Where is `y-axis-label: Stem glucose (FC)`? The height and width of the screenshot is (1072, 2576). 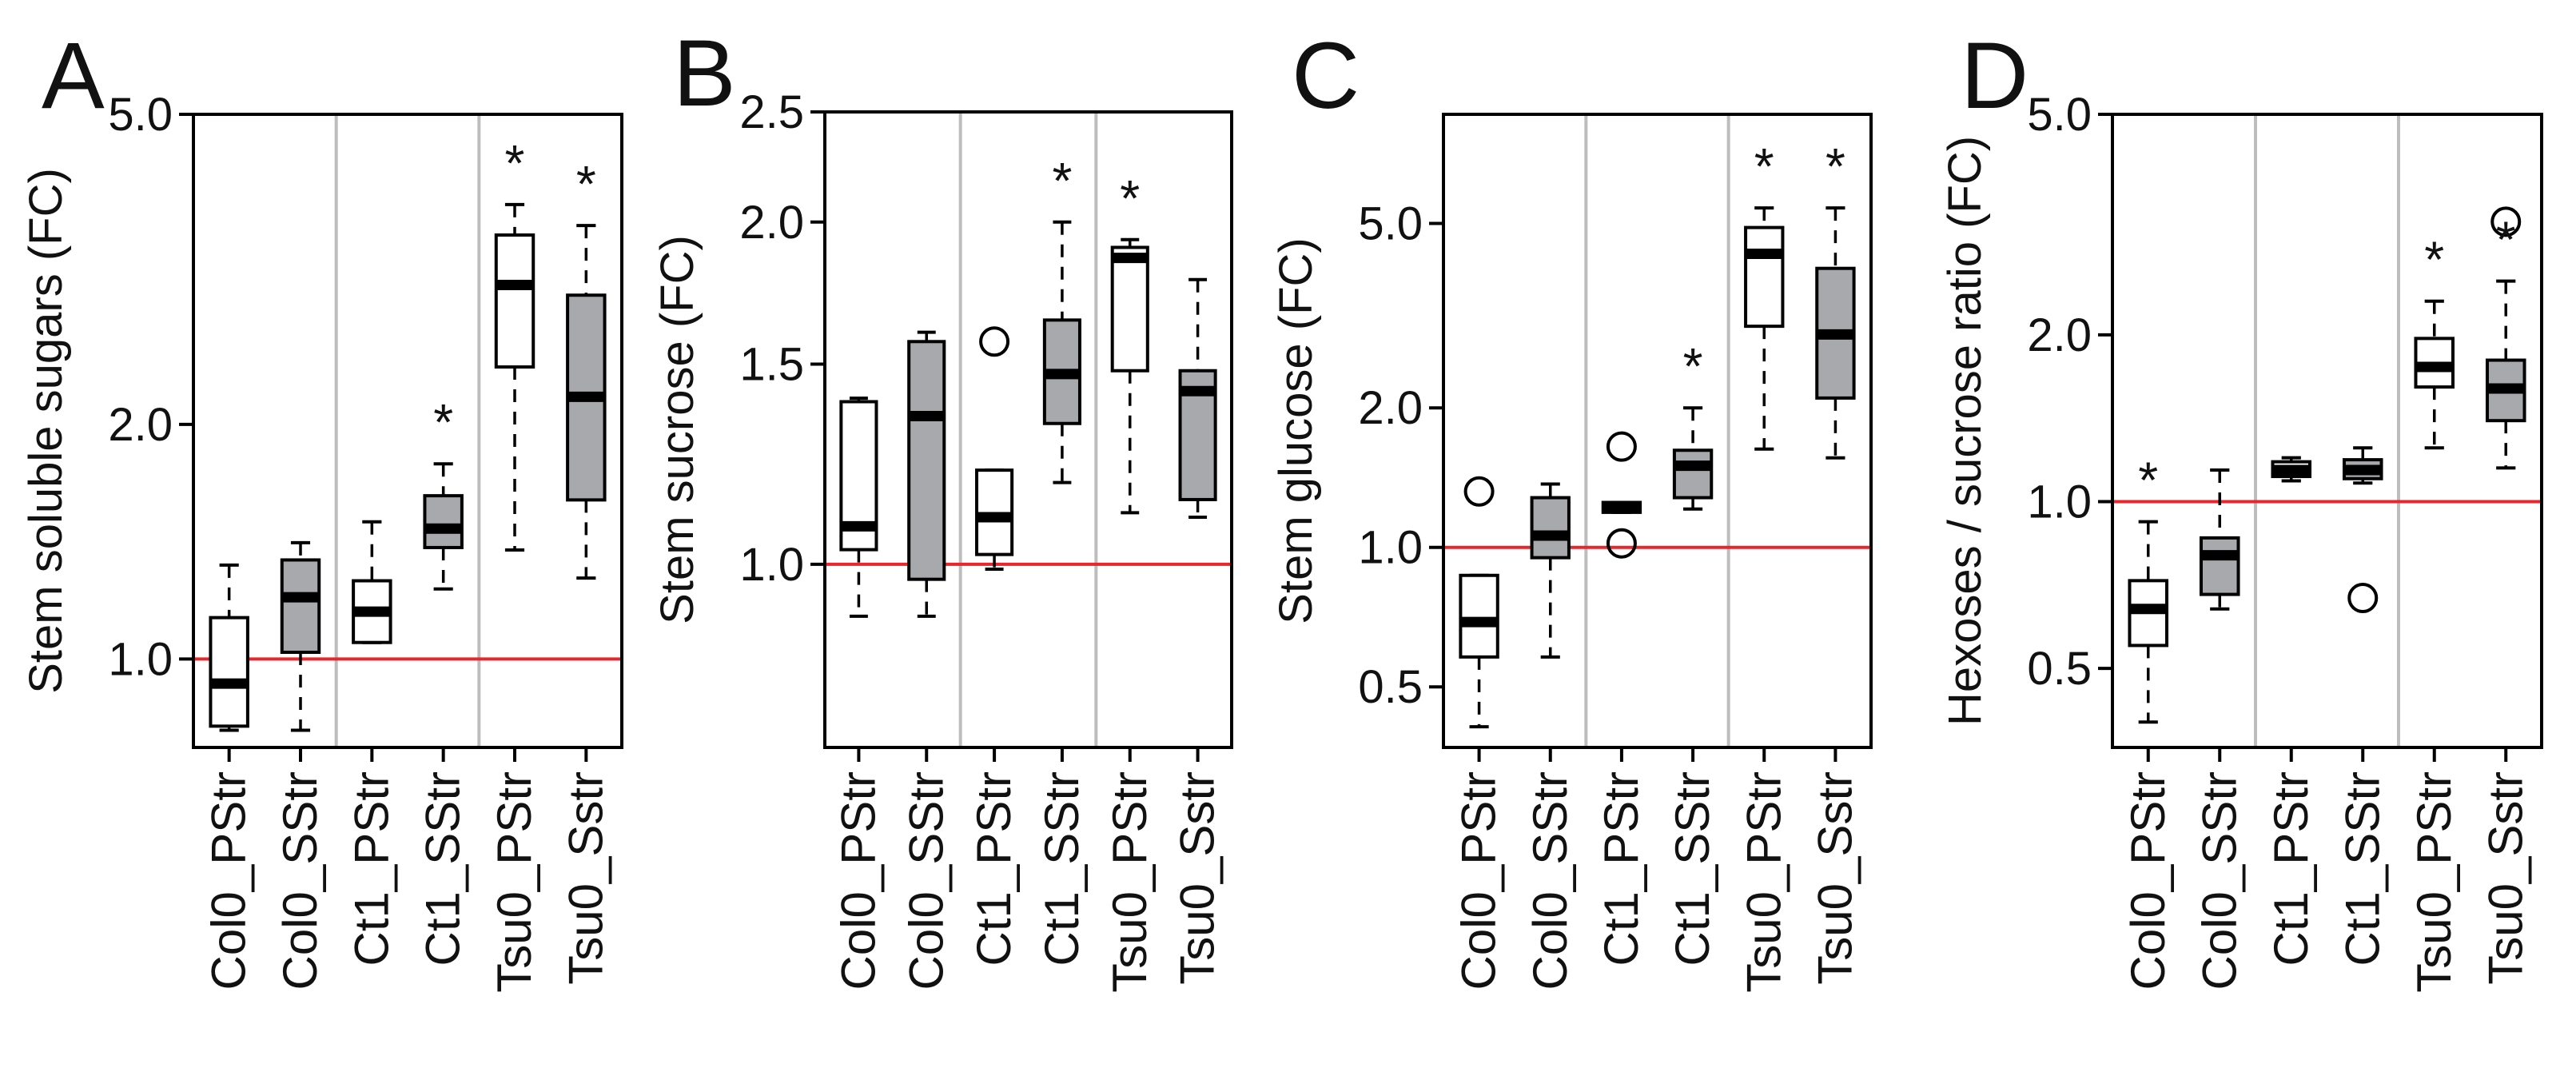 y-axis-label: Stem glucose (FC) is located at coordinates (1296, 431).